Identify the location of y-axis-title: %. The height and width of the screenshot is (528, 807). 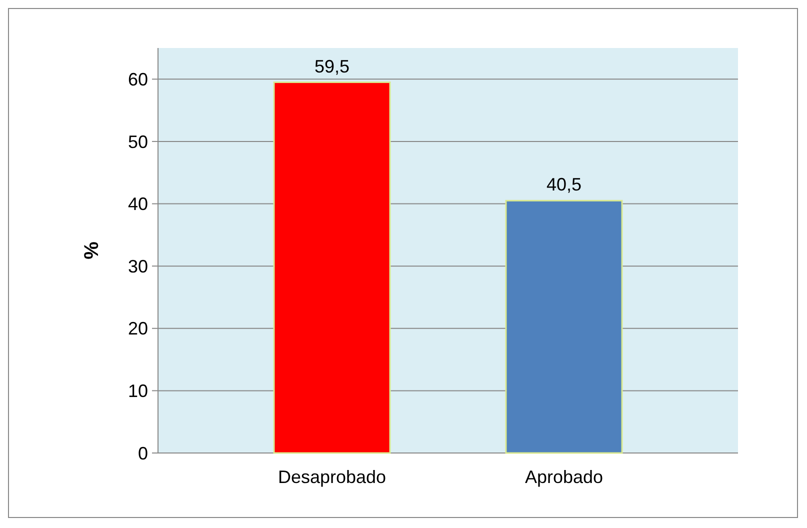
(92, 250).